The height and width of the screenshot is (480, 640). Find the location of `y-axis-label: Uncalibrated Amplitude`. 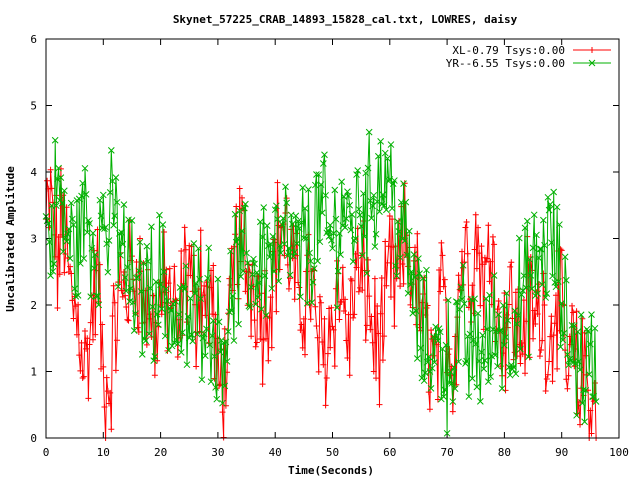

y-axis-label: Uncalibrated Amplitude is located at coordinates (10, 239).